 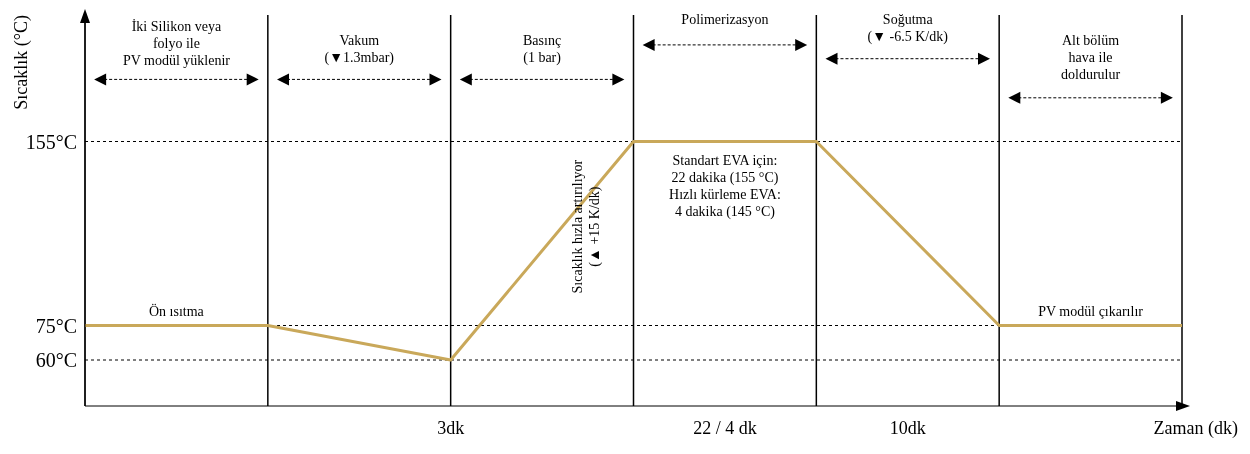 I want to click on text: 22 / 4 dk, so click(x=725, y=428).